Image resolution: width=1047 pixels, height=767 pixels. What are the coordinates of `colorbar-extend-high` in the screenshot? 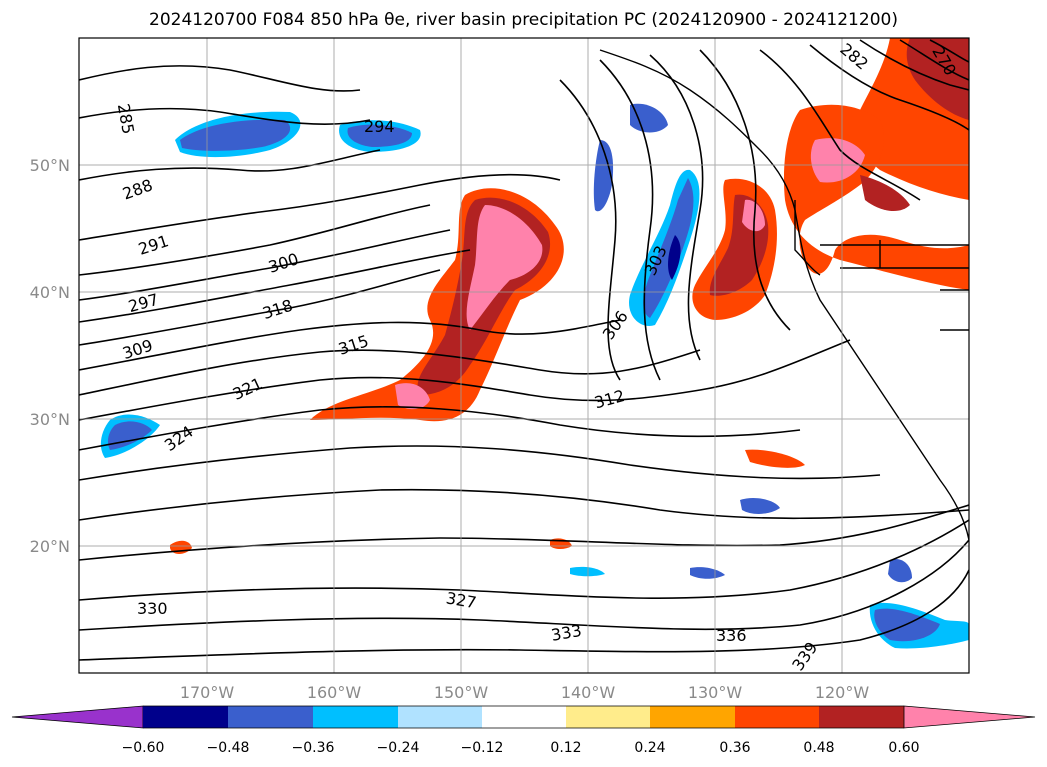 It's located at (969, 717).